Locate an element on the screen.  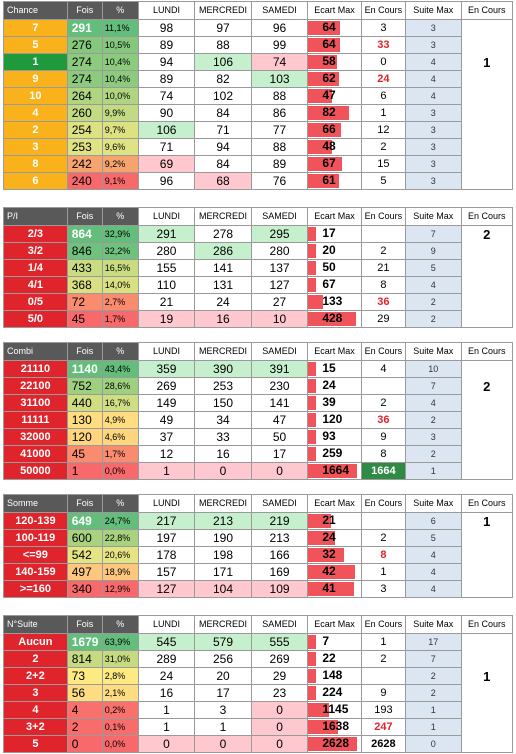
ecart-max-value: 50 is located at coordinates (329, 267).